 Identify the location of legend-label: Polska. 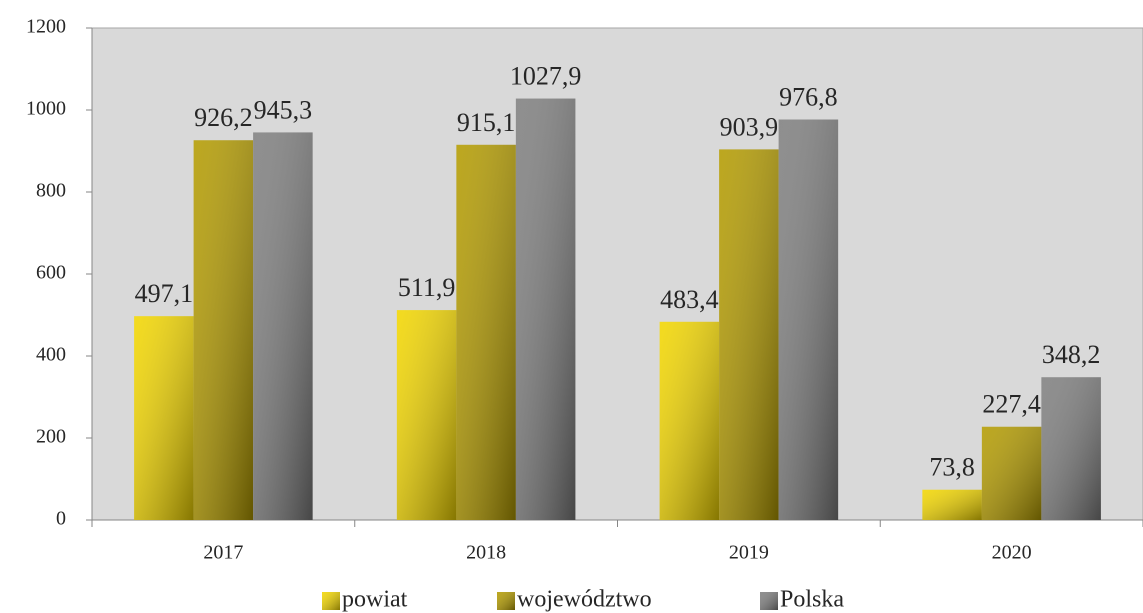
(812, 600).